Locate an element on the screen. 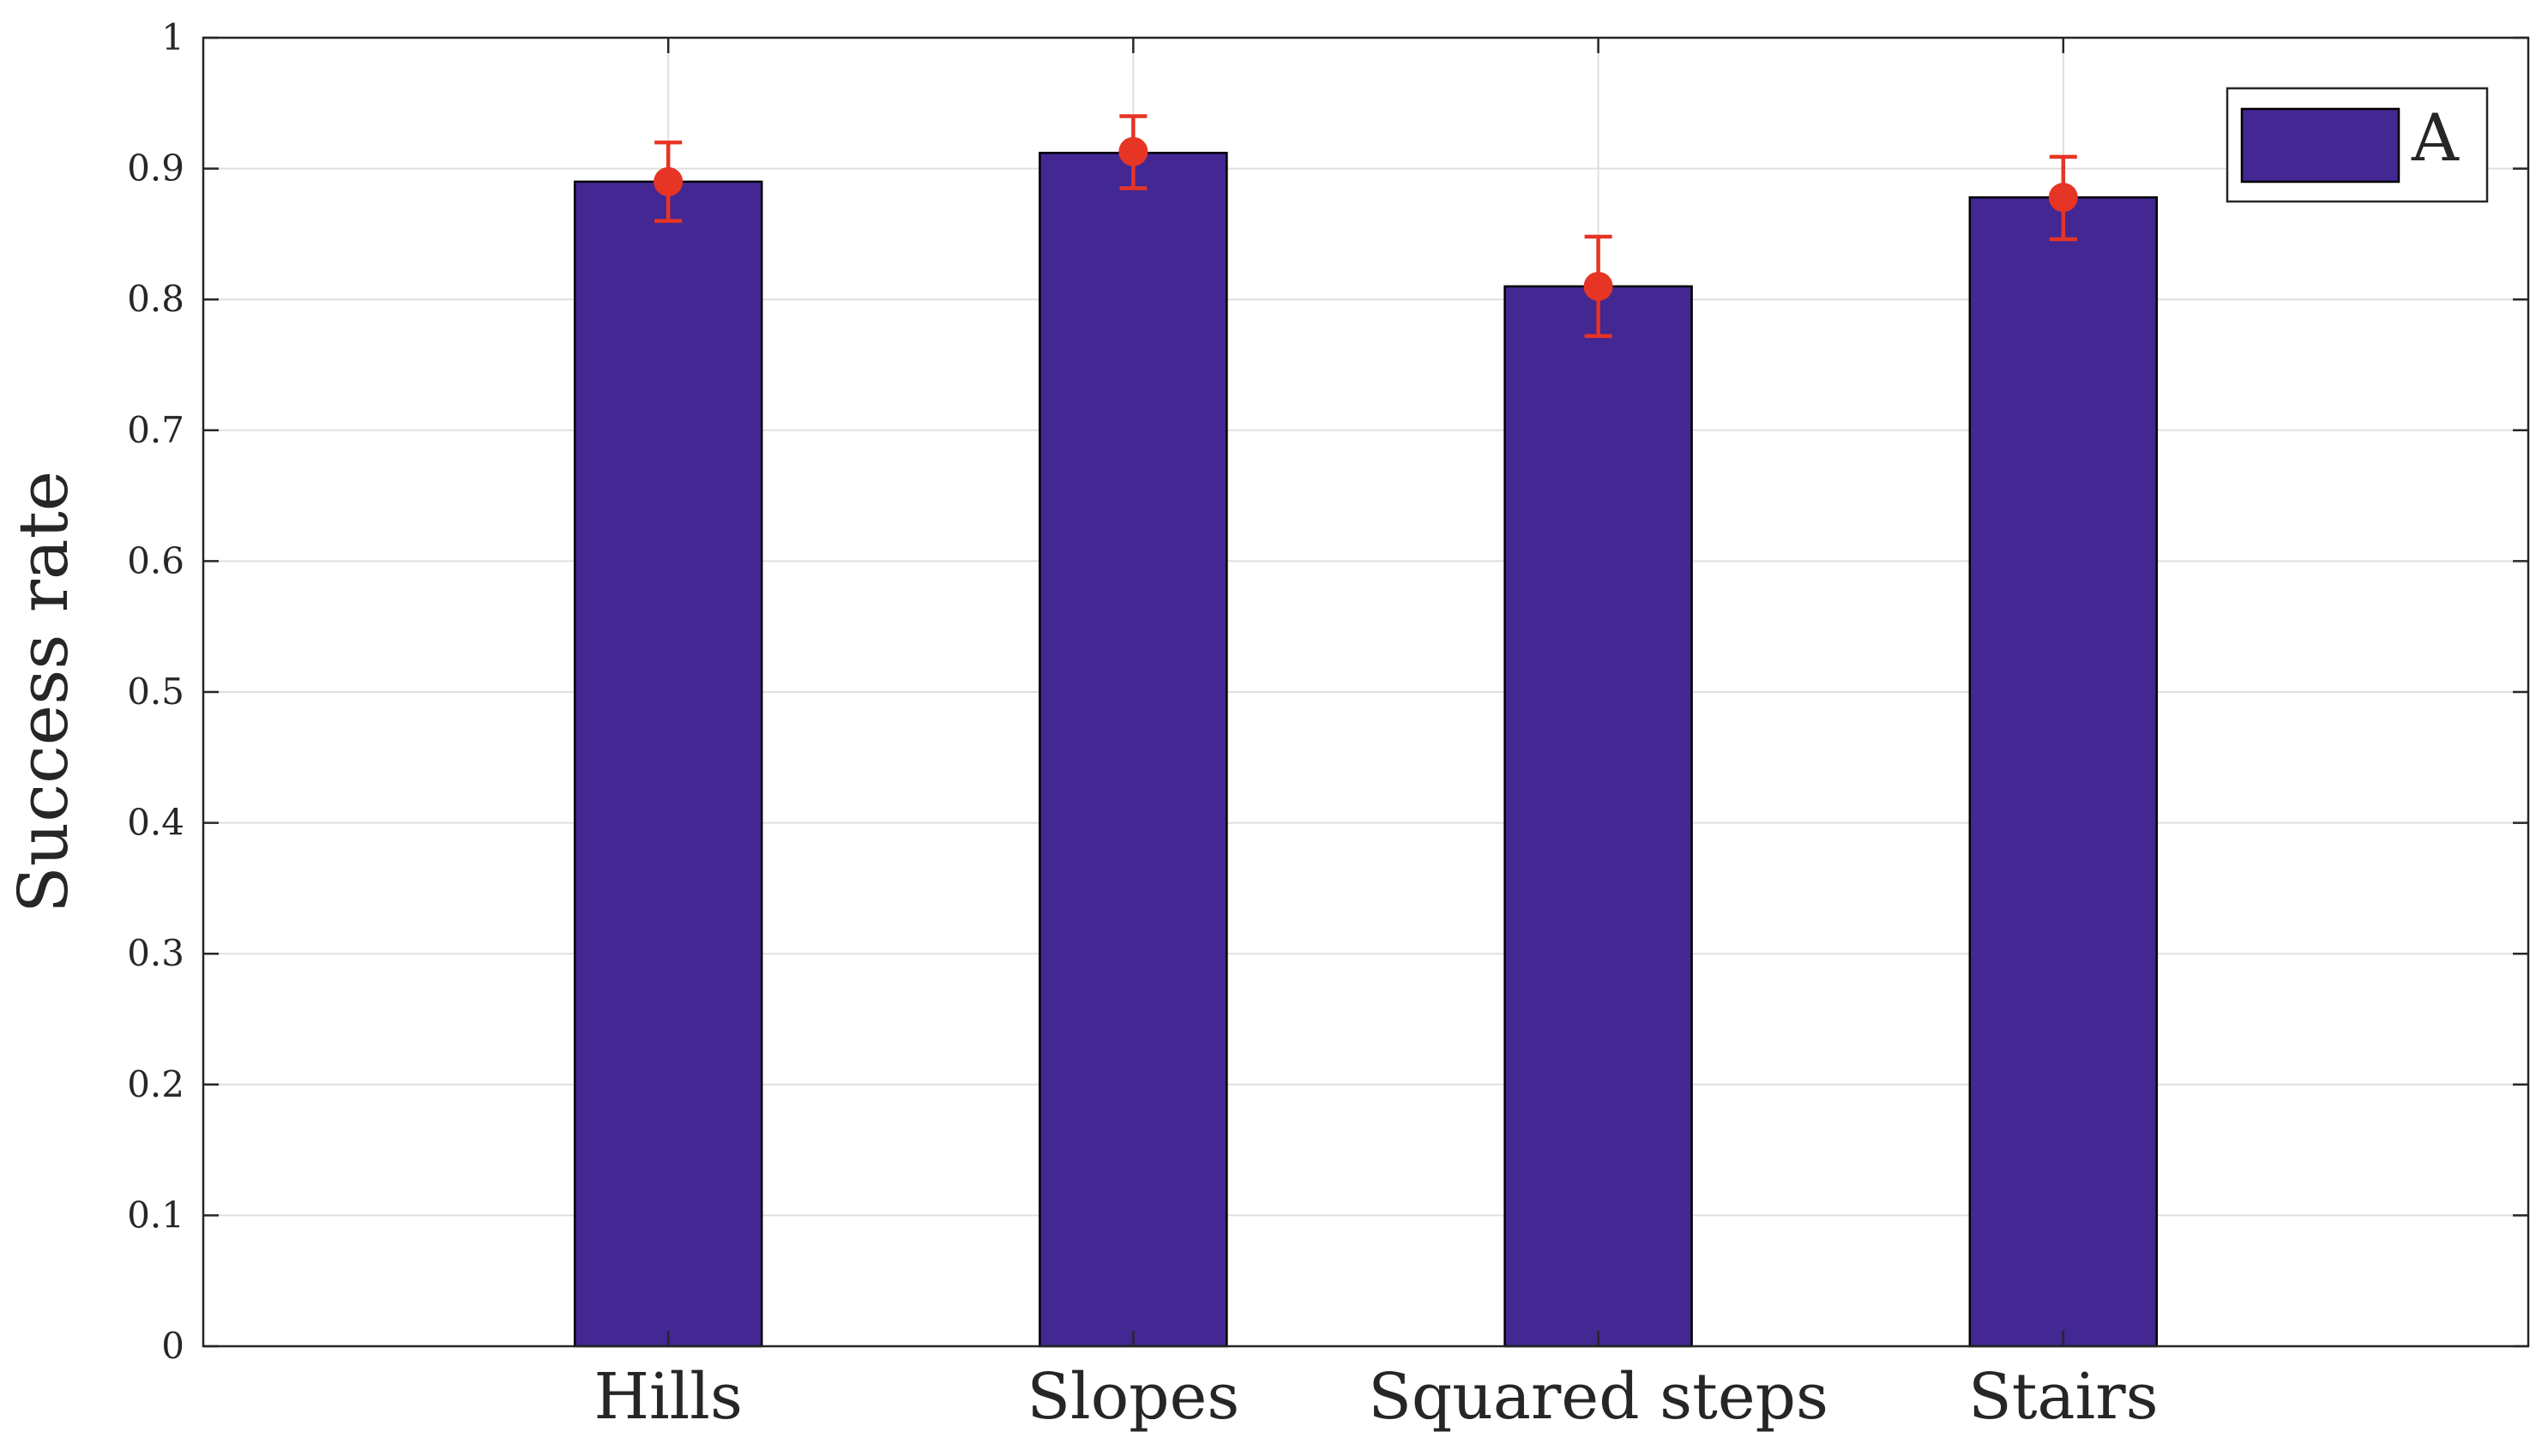  y-tick-labels: 0 0.1 0.2 0.3 0.4 0.5 0.6 0.7 0.8 0.9 1 is located at coordinates (155, 691).